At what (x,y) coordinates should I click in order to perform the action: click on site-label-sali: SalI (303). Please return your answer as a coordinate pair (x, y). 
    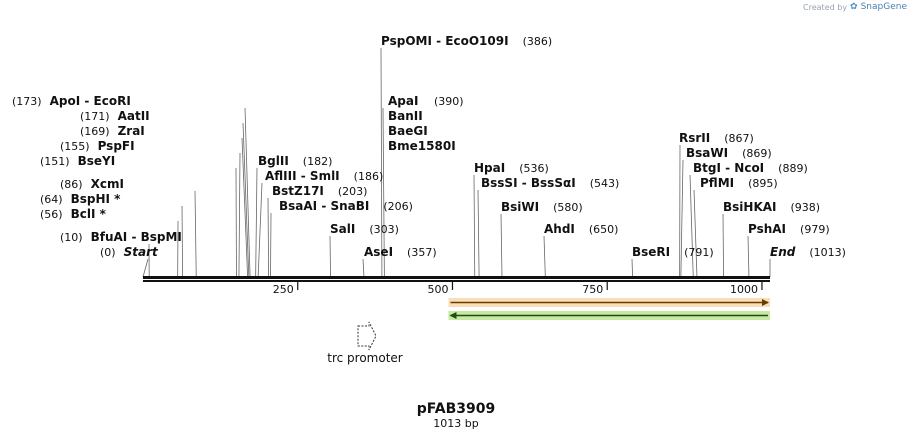
    Looking at the image, I should click on (364, 229).